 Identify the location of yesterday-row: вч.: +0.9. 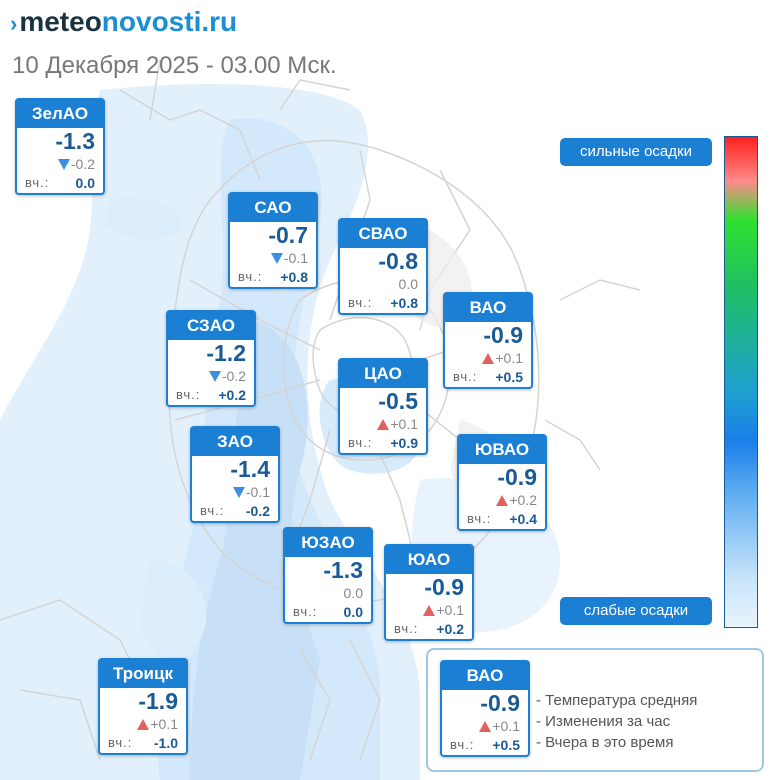
(383, 443).